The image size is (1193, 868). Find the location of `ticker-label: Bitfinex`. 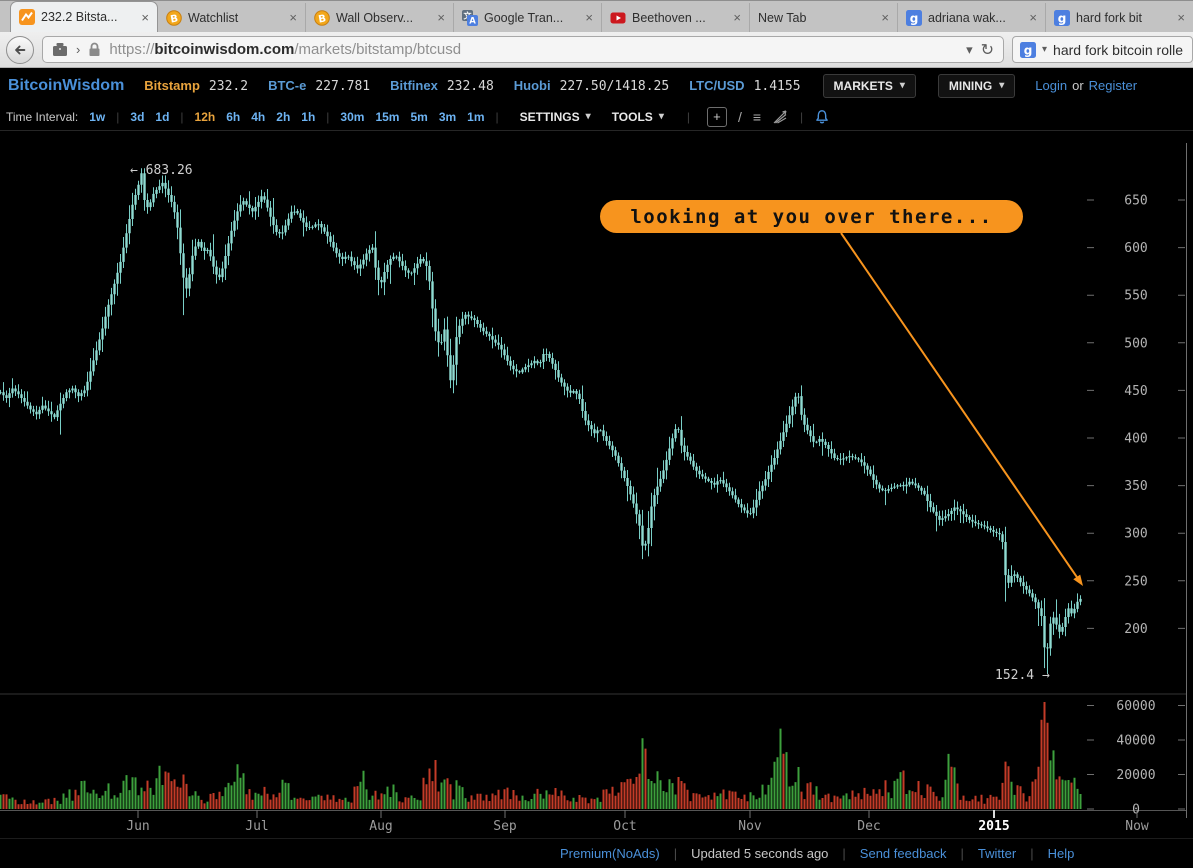

ticker-label: Bitfinex is located at coordinates (414, 85).